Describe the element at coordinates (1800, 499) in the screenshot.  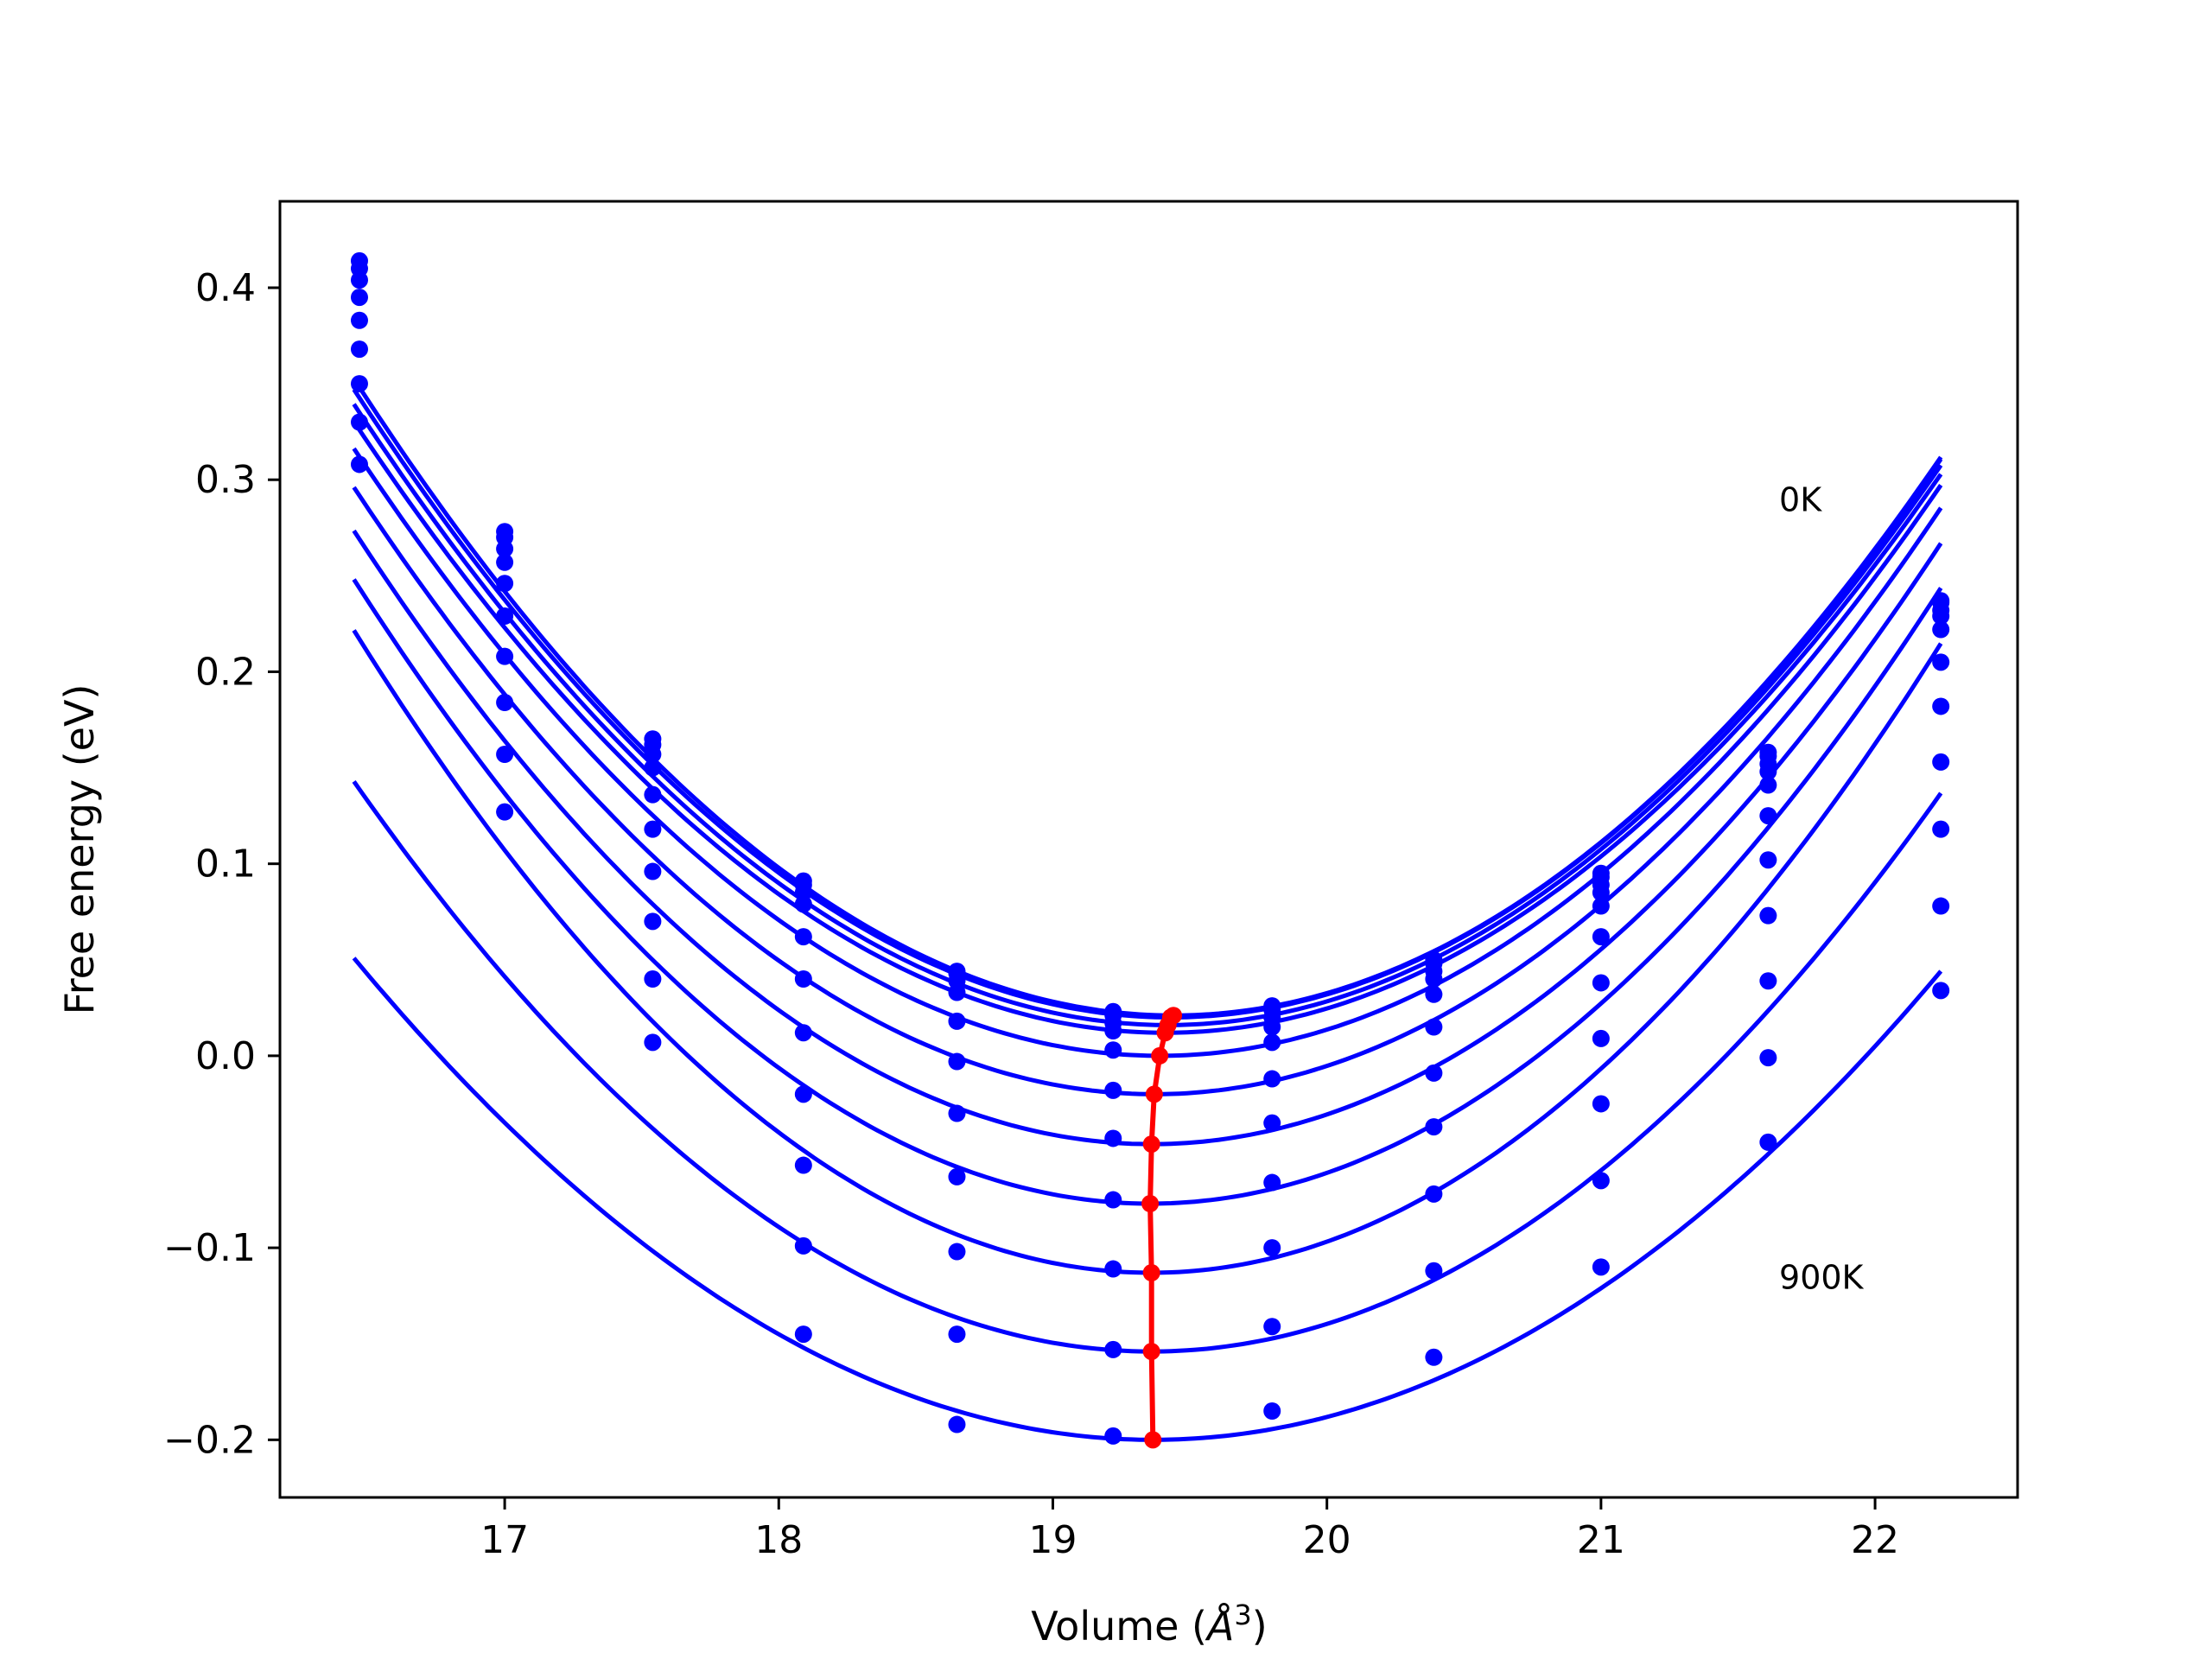
I see `annotation-label: 0K` at that location.